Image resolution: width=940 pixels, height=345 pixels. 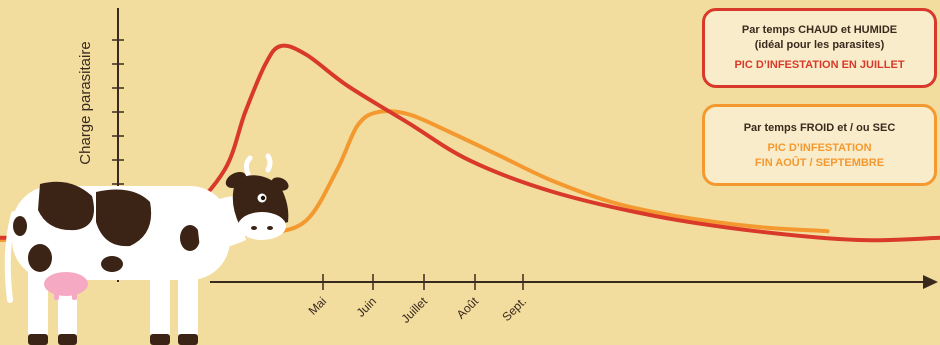 I want to click on legend-hot-peak: PIC D’INFESTATION EN JUILLET, so click(x=819, y=65).